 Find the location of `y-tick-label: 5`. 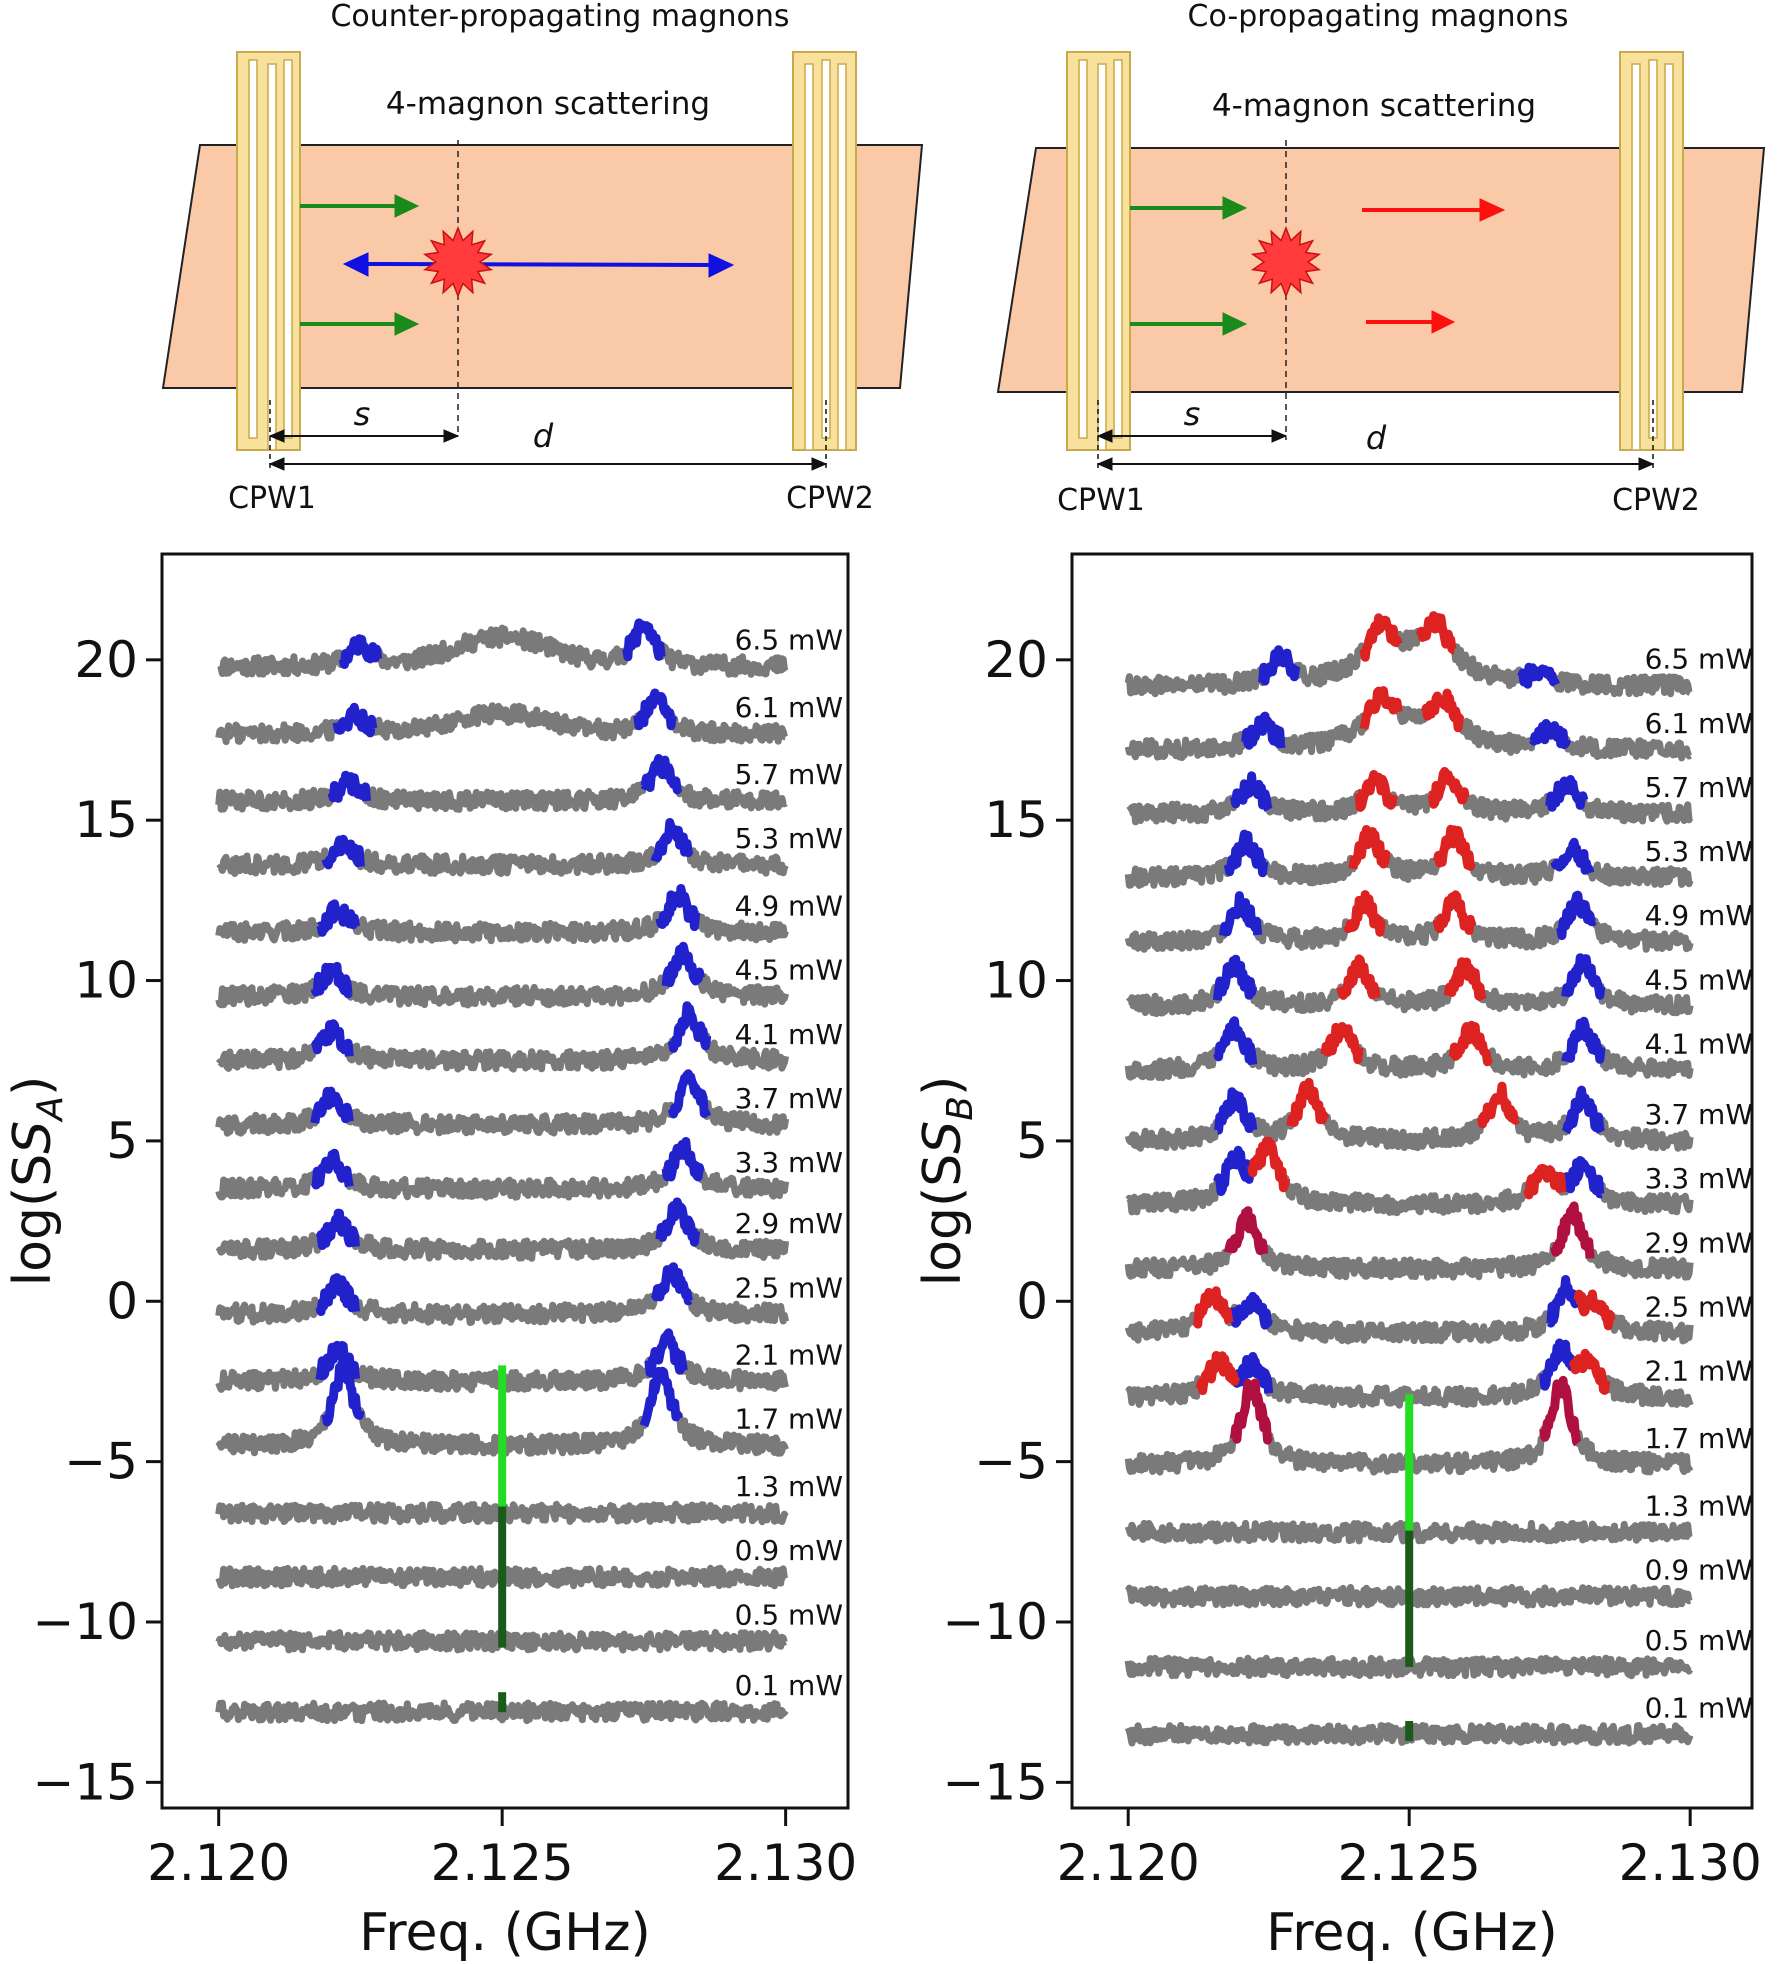

y-tick-label: 5 is located at coordinates (1032, 1141).